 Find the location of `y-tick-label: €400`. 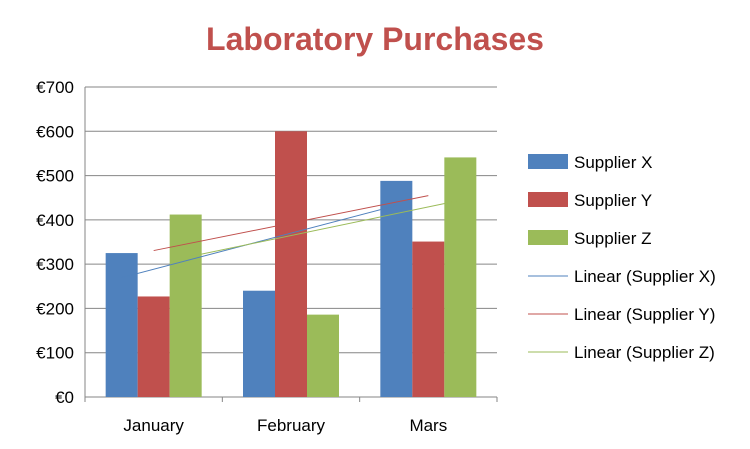

y-tick-label: €400 is located at coordinates (55, 220).